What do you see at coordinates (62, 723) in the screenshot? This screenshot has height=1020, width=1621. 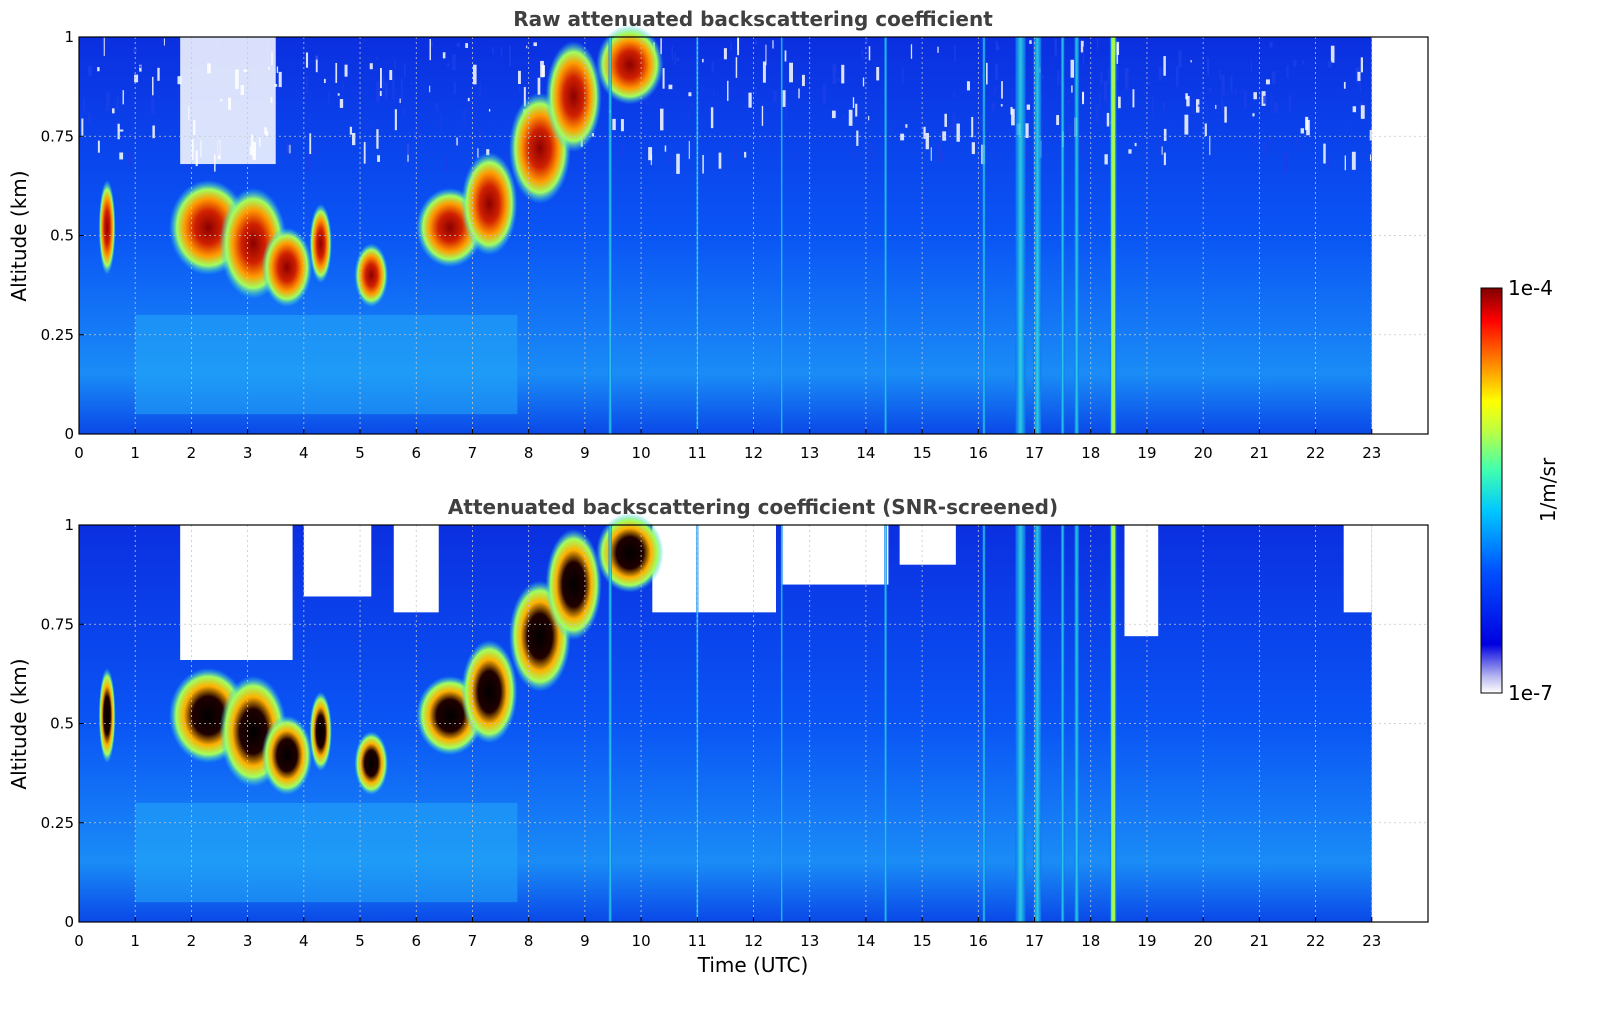 I see `y-tick-labels: 0 0.25 0.5 0.75 1` at bounding box center [62, 723].